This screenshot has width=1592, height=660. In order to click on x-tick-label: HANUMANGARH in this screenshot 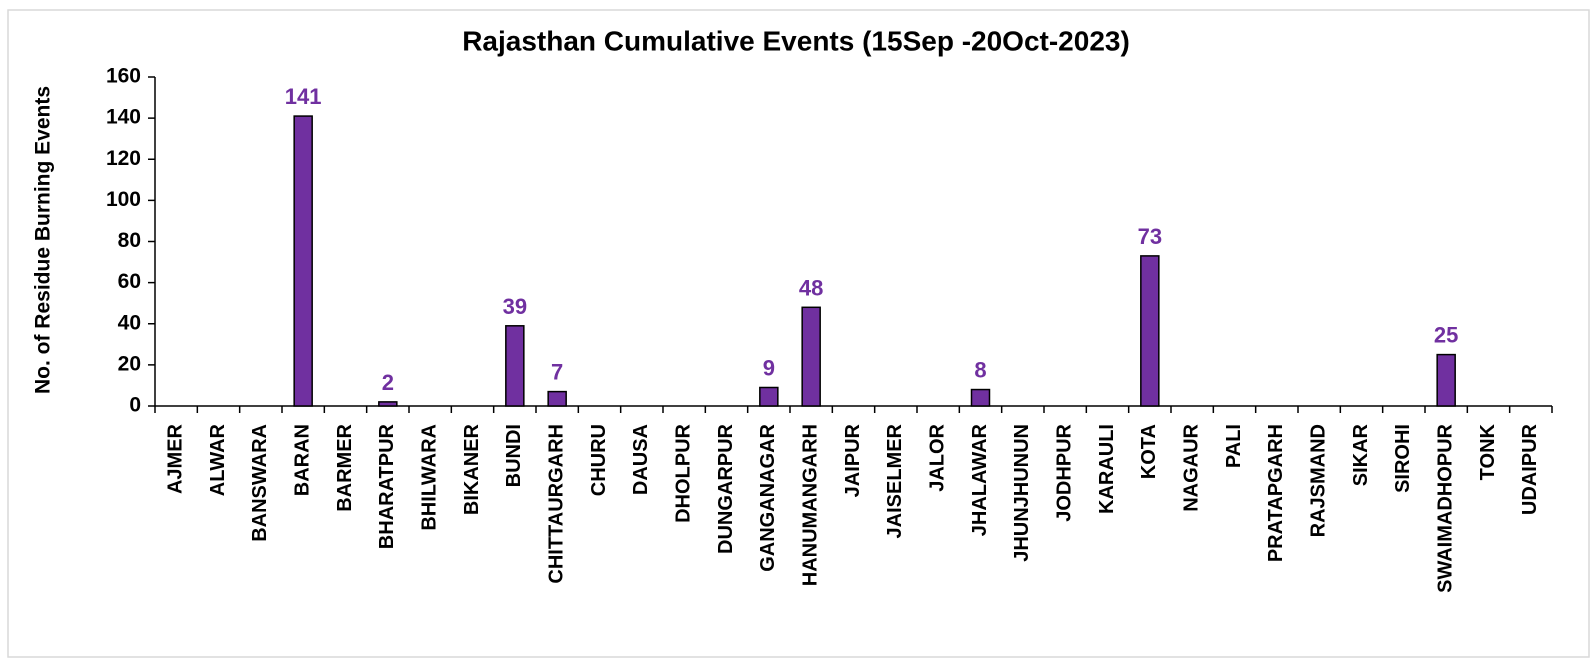, I will do `click(810, 505)`.